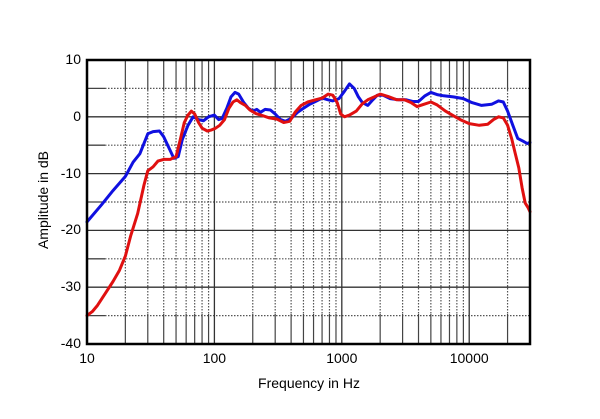  Describe the element at coordinates (469, 358) in the screenshot. I see `x-tick-label: 10000` at that location.